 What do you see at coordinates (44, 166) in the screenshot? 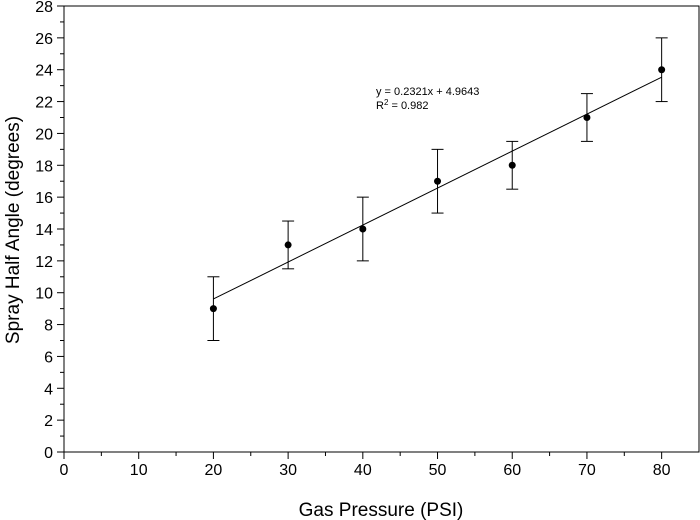
I see `y-tick-label: 18` at bounding box center [44, 166].